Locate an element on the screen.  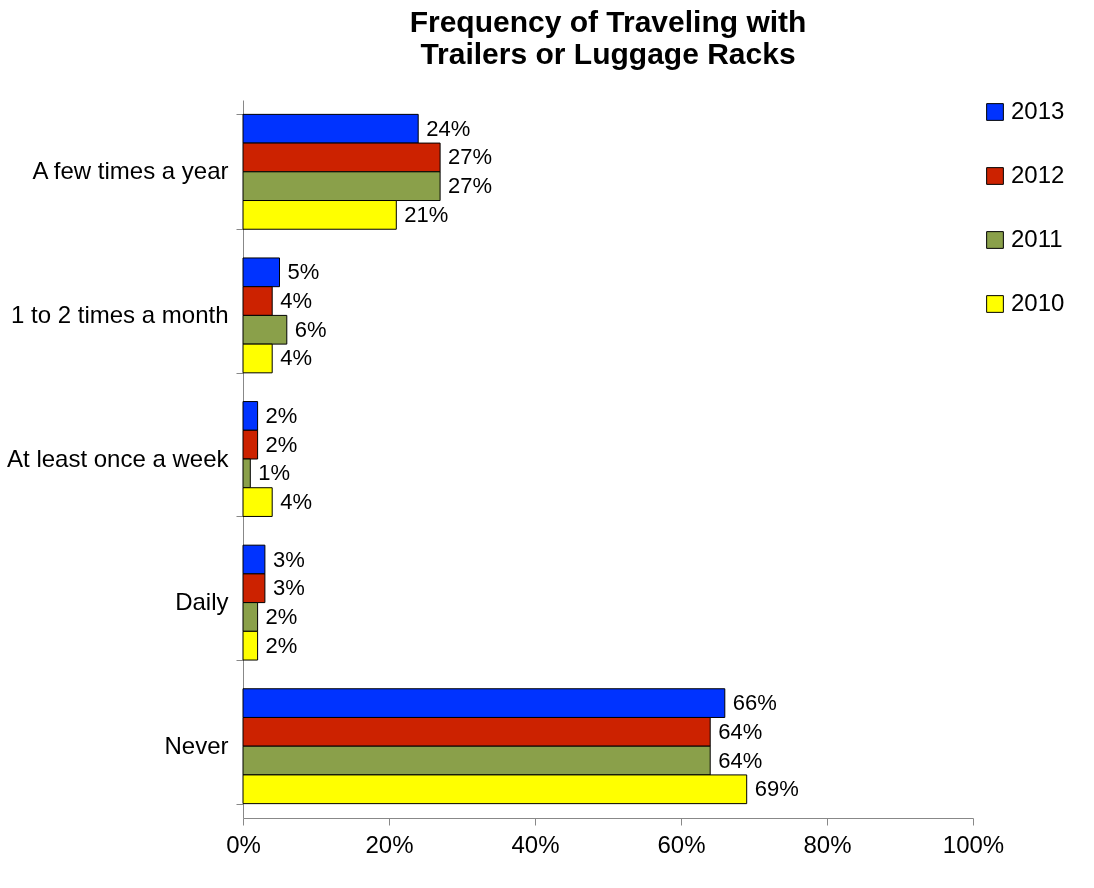
legend-label: 2013 is located at coordinates (1038, 110).